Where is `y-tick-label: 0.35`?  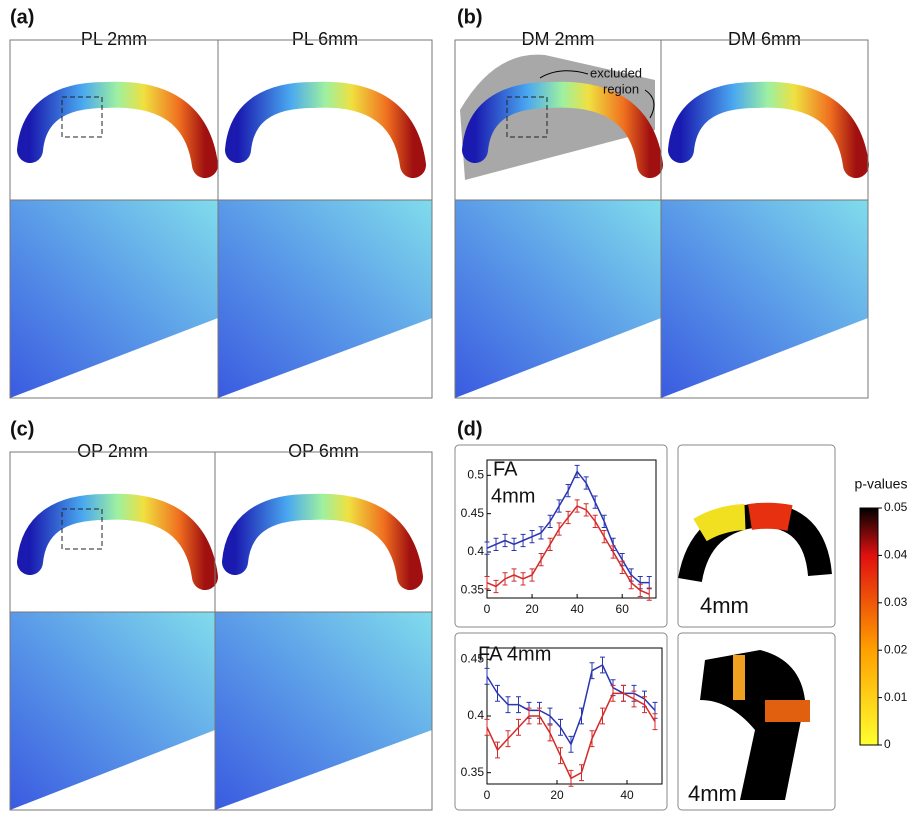
y-tick-label: 0.35 is located at coordinates (473, 772).